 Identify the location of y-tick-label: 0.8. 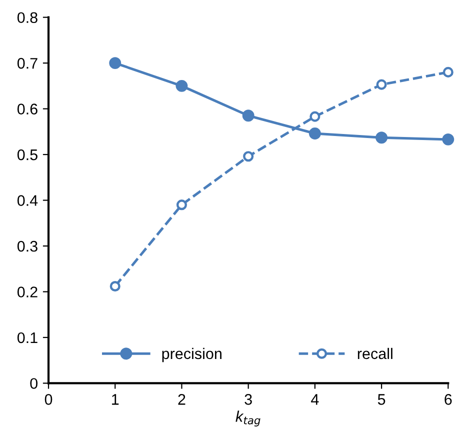
(27, 18).